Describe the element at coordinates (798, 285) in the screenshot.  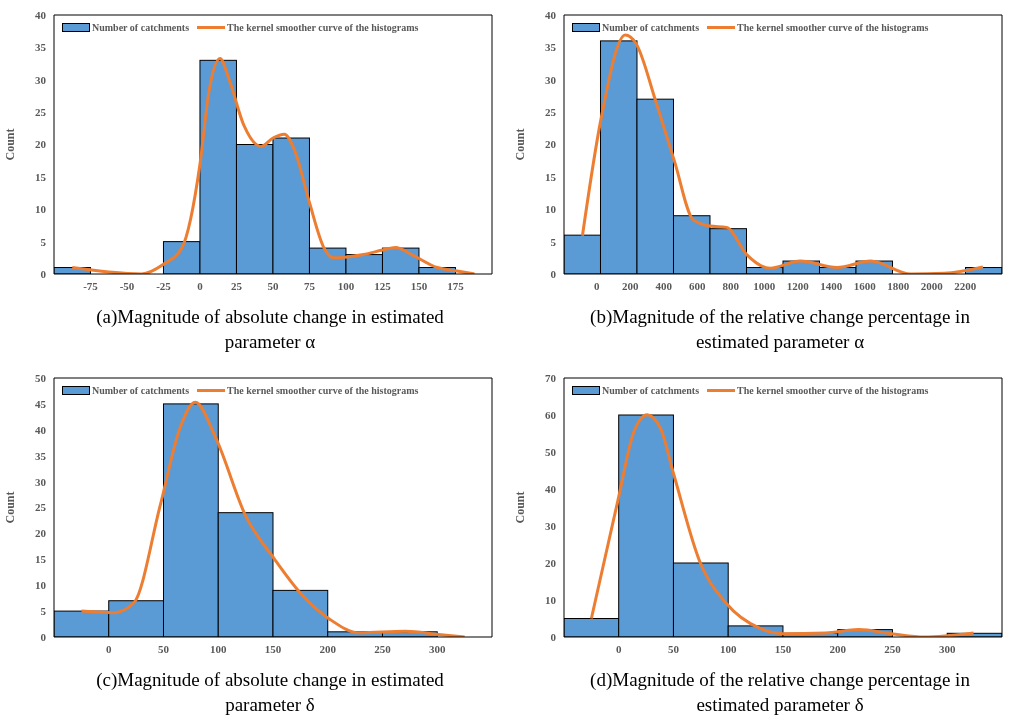
I see `x-tick-label: 1200` at that location.